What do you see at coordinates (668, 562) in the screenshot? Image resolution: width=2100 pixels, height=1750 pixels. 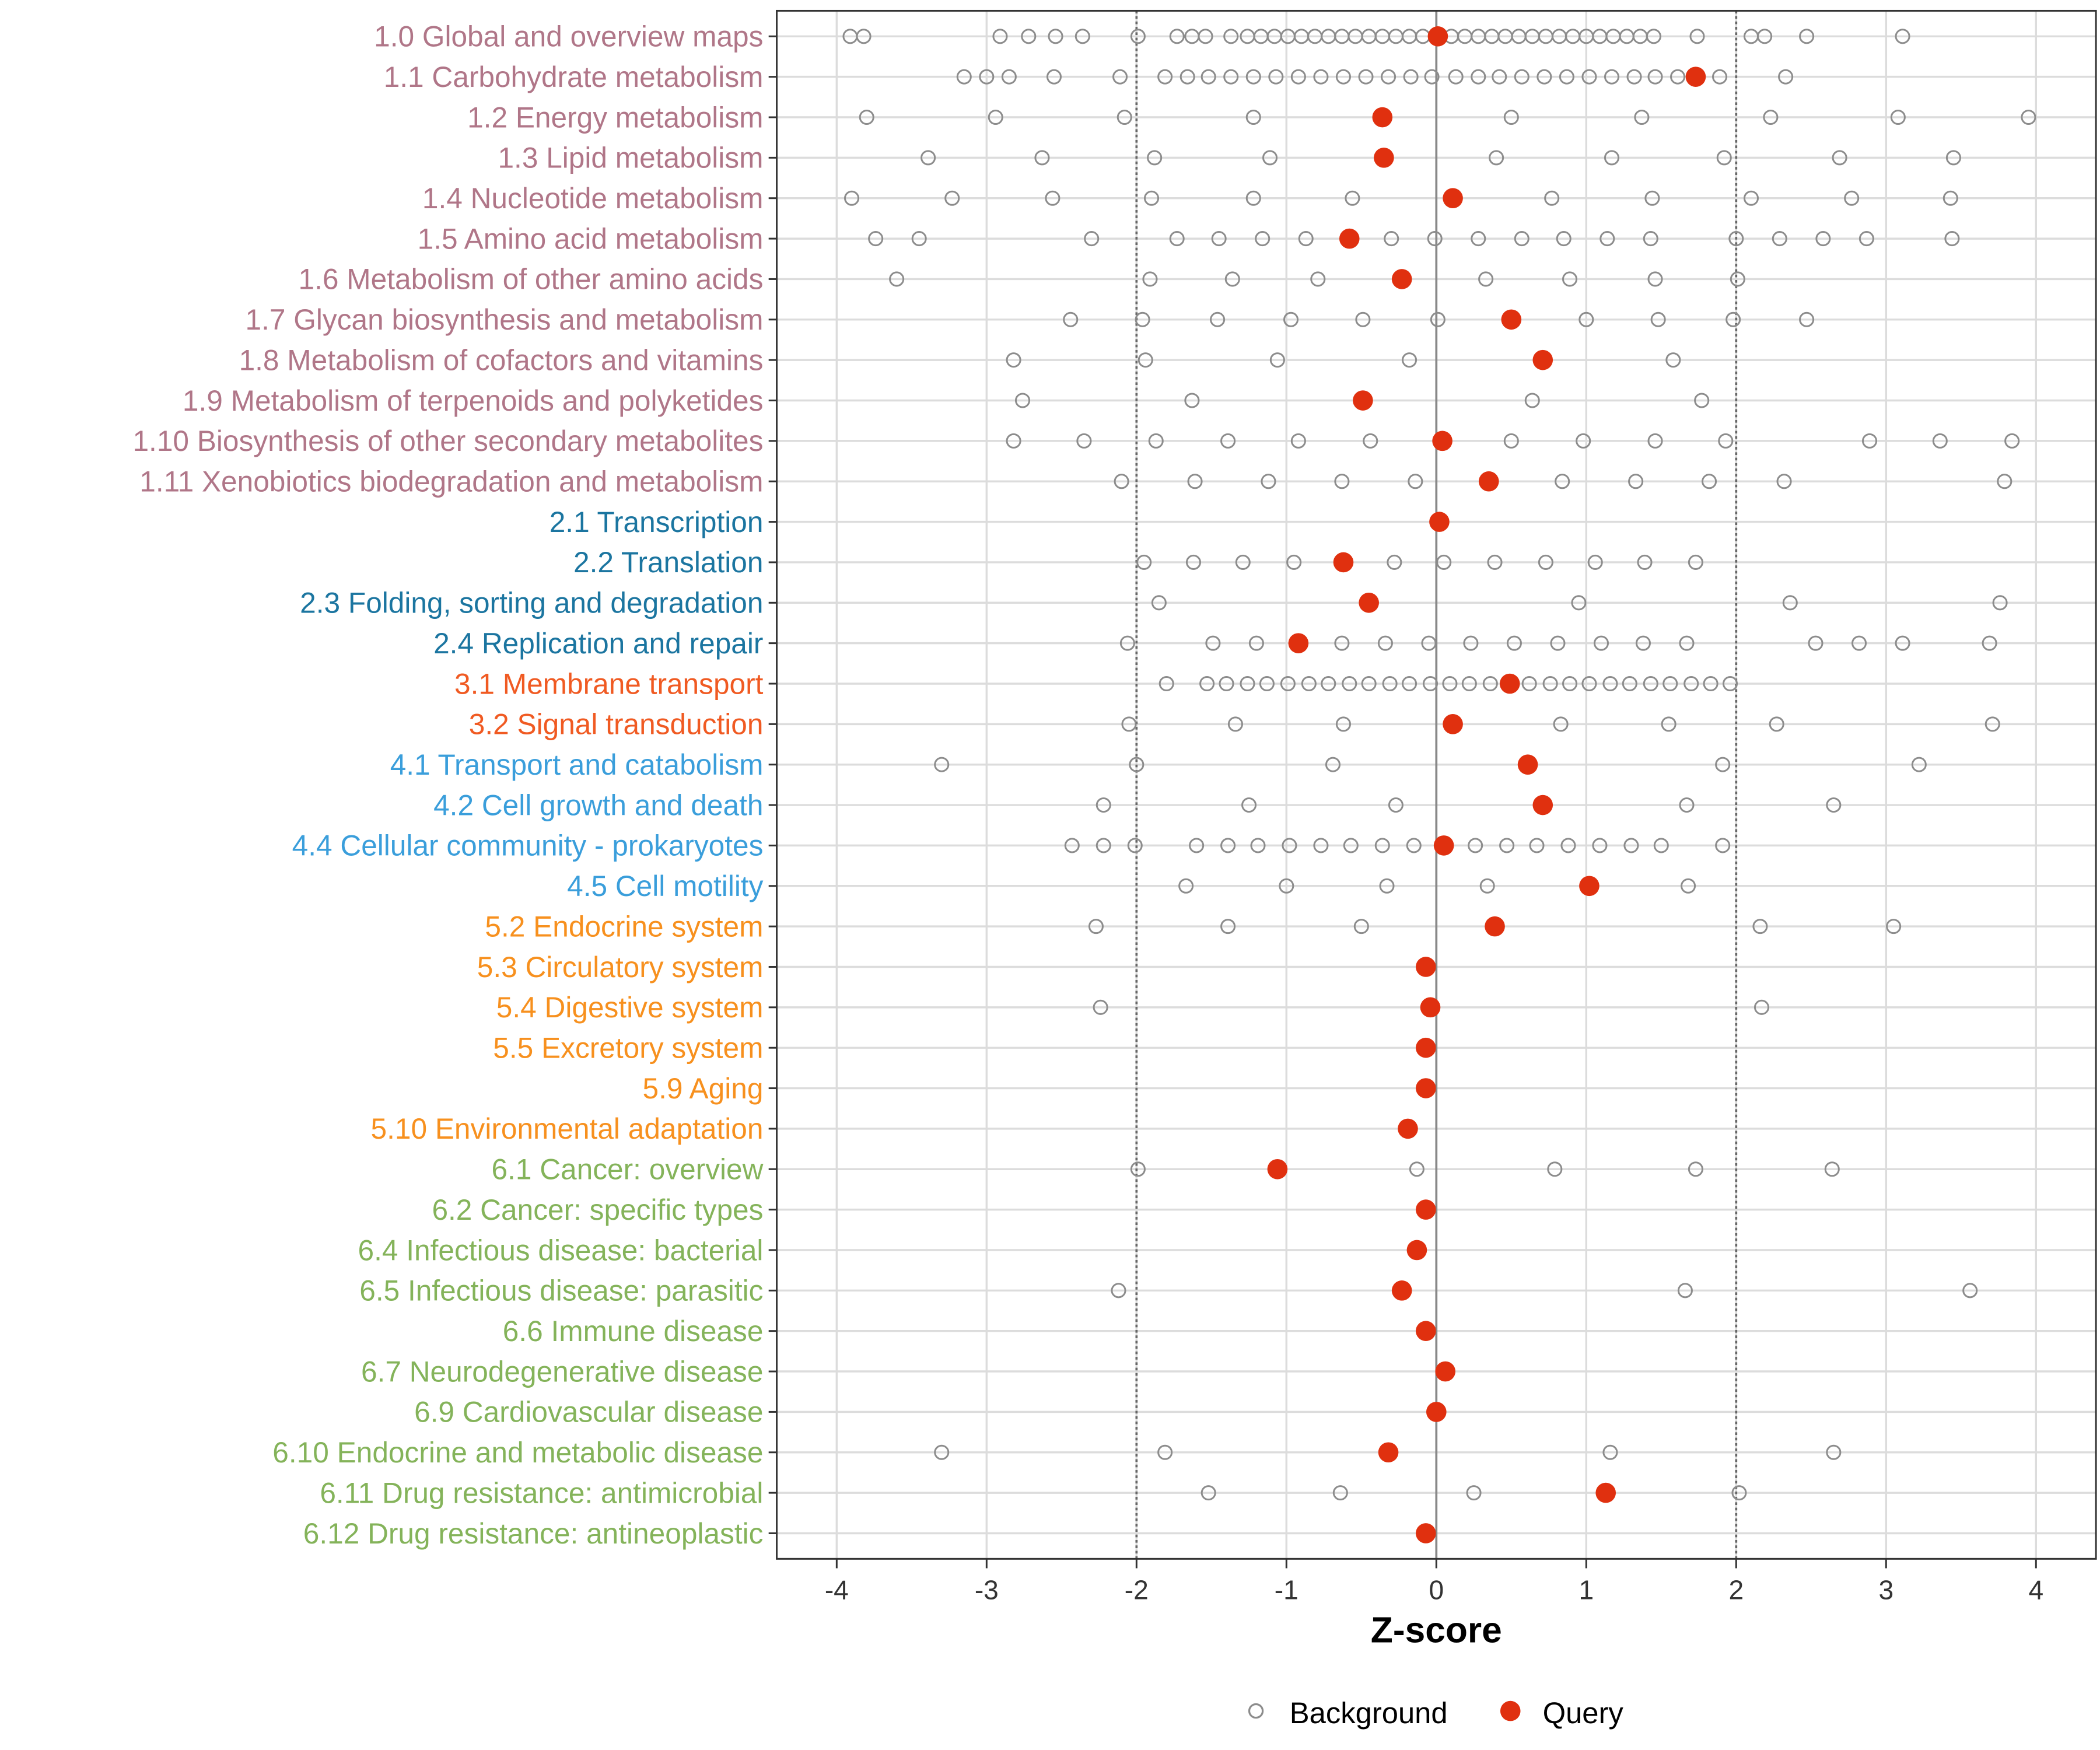 I see `y-category-label: 2.2 Translation` at bounding box center [668, 562].